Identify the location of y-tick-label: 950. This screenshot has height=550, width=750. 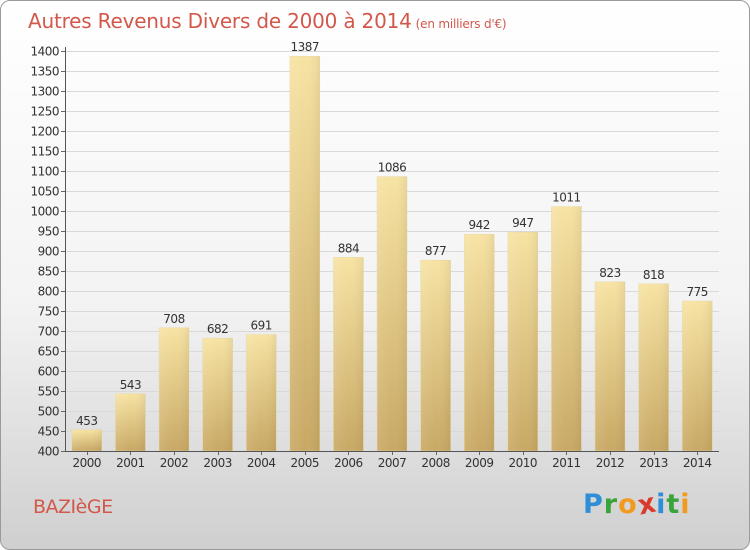
(48, 232).